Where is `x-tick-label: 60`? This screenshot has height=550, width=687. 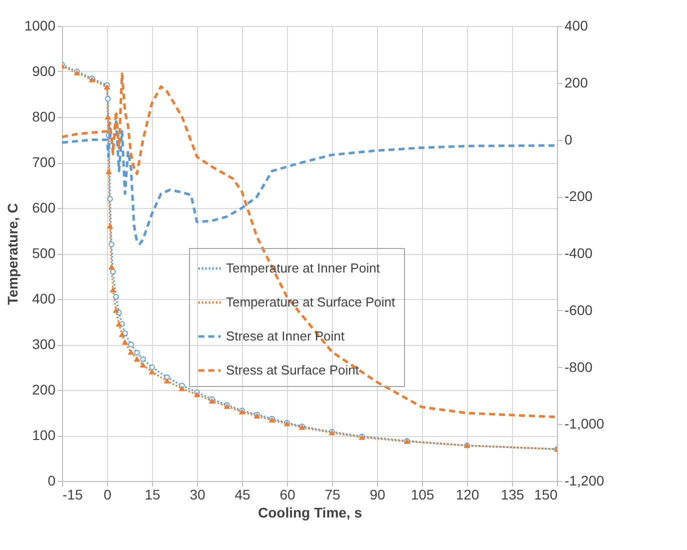
x-tick-label: 60 is located at coordinates (288, 494).